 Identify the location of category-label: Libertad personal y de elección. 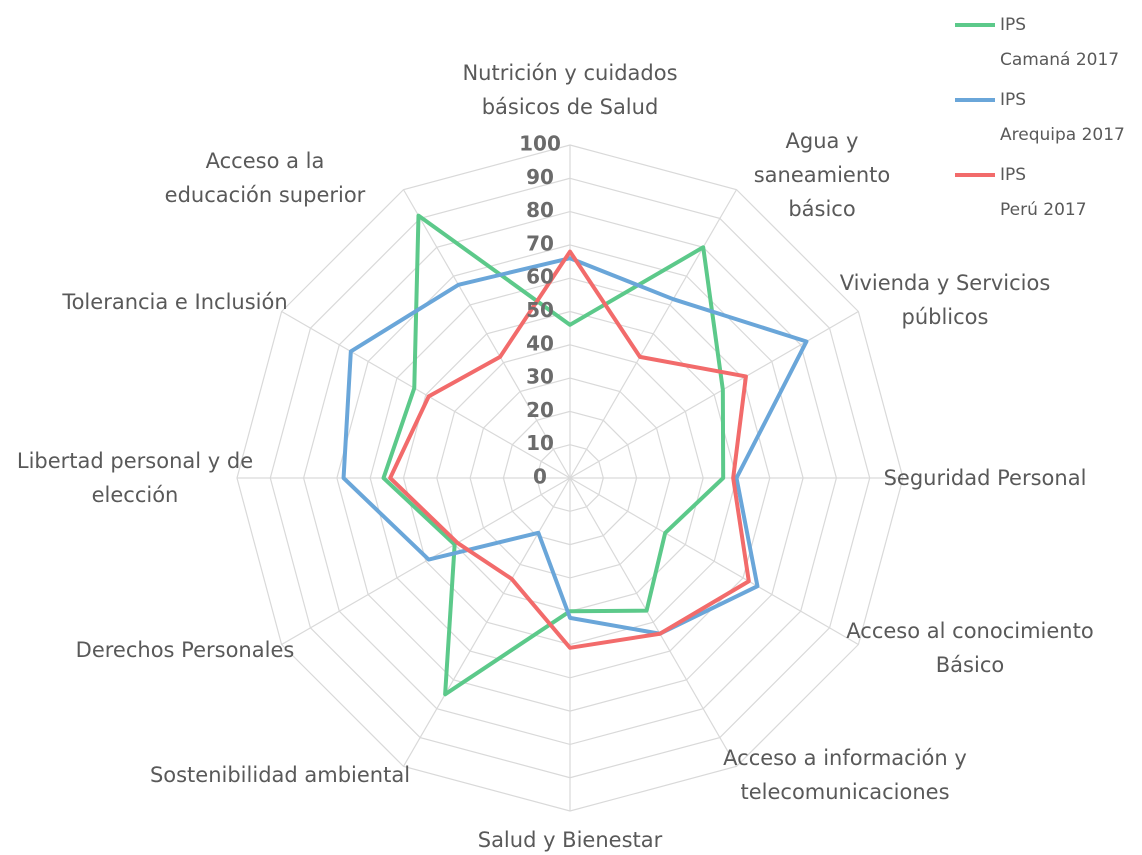
(135, 478).